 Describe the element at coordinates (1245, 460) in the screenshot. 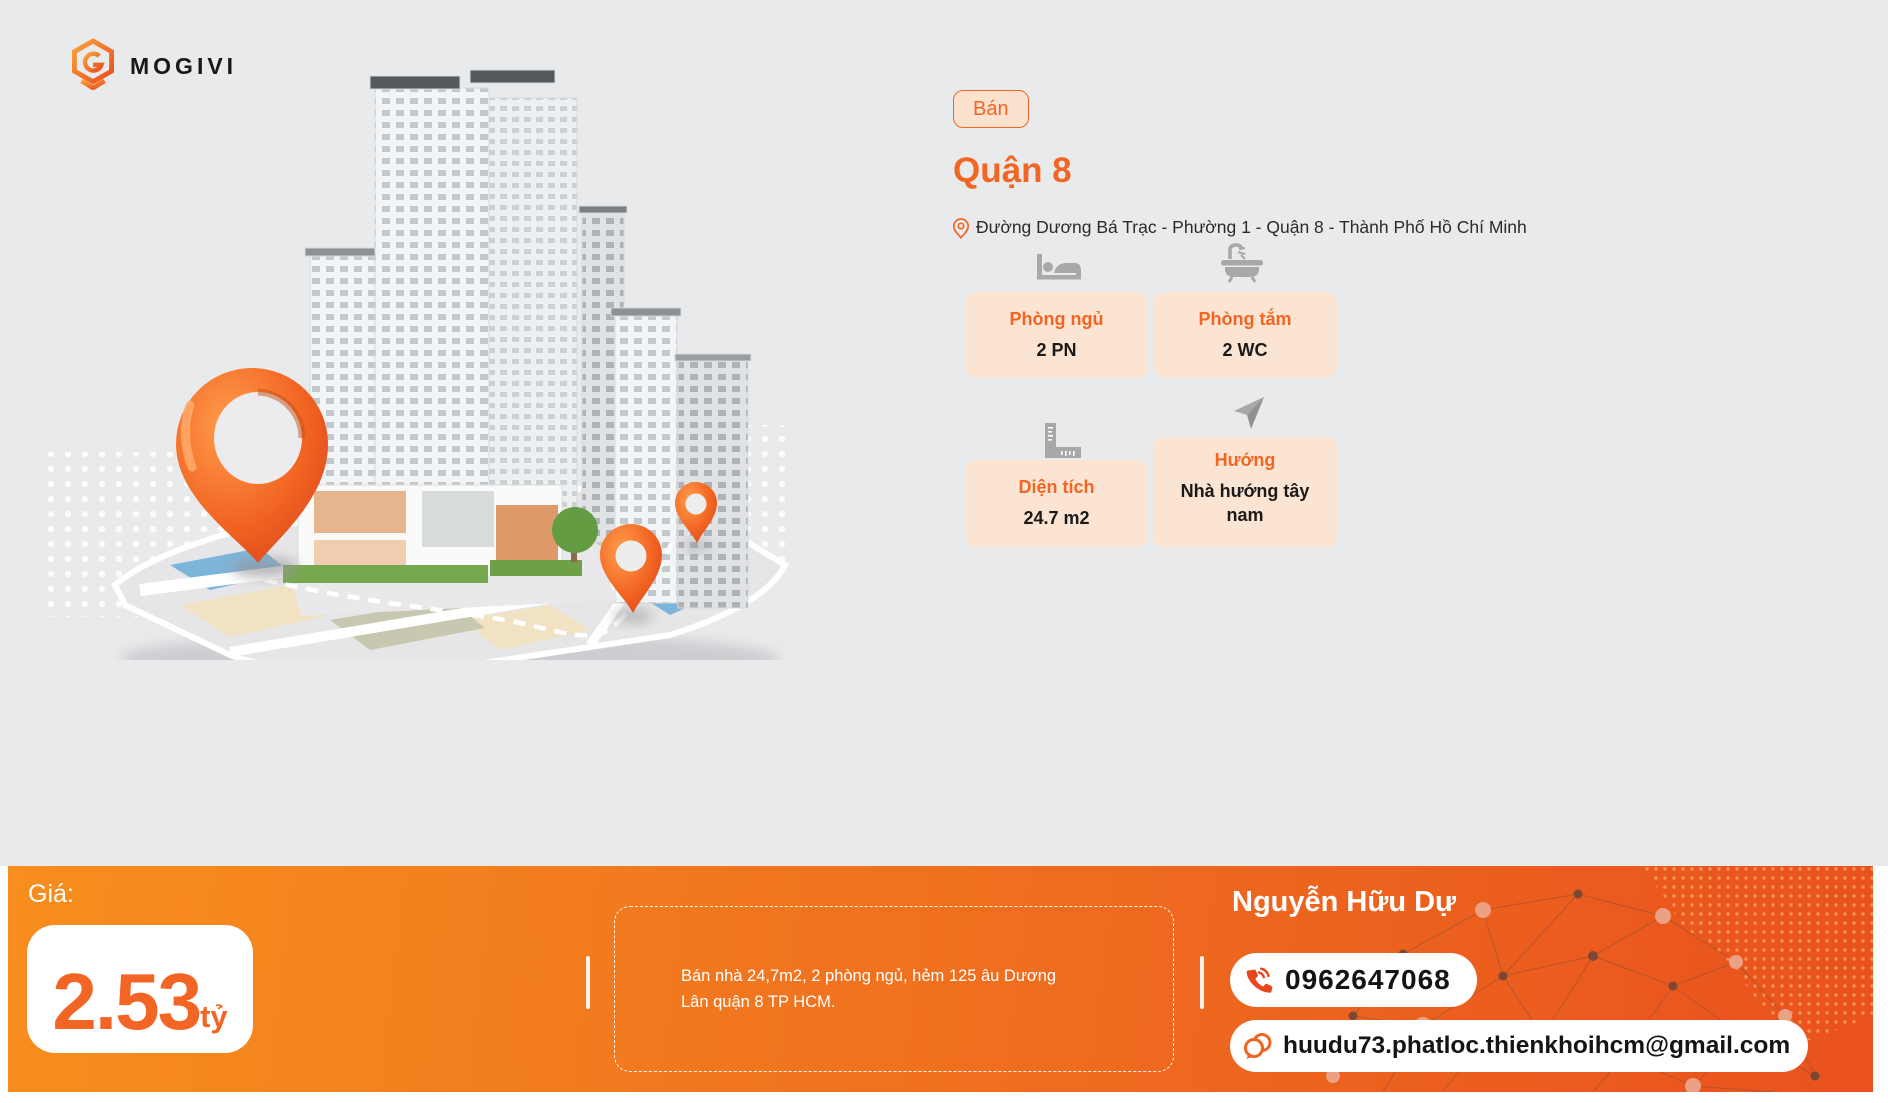

I see `feature-label: Hướng` at that location.